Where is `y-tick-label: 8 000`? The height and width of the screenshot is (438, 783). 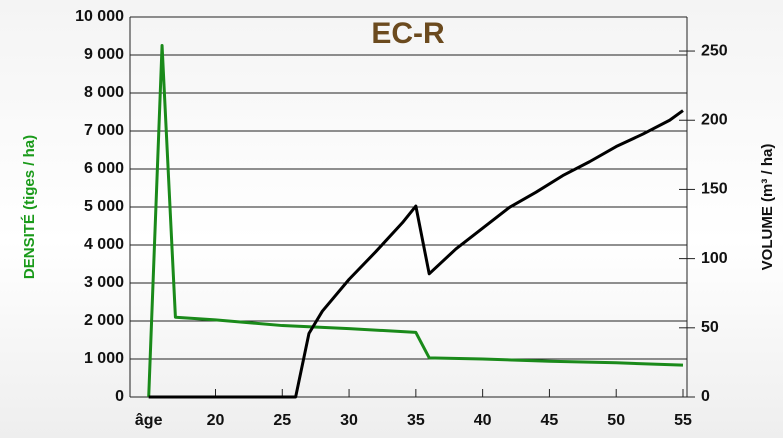 y-tick-label: 8 000 is located at coordinates (104, 92).